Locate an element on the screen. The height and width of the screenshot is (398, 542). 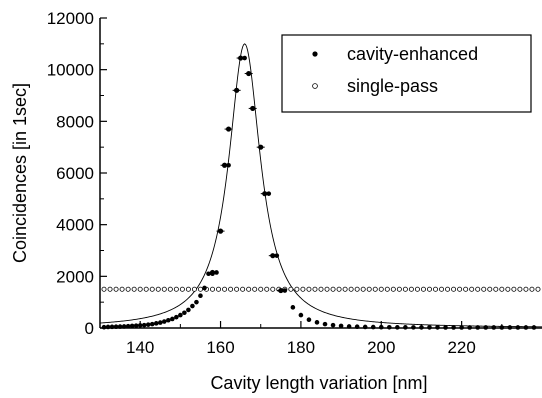
y-axis-title: Coincidences [in 1sec] is located at coordinates (20, 173).